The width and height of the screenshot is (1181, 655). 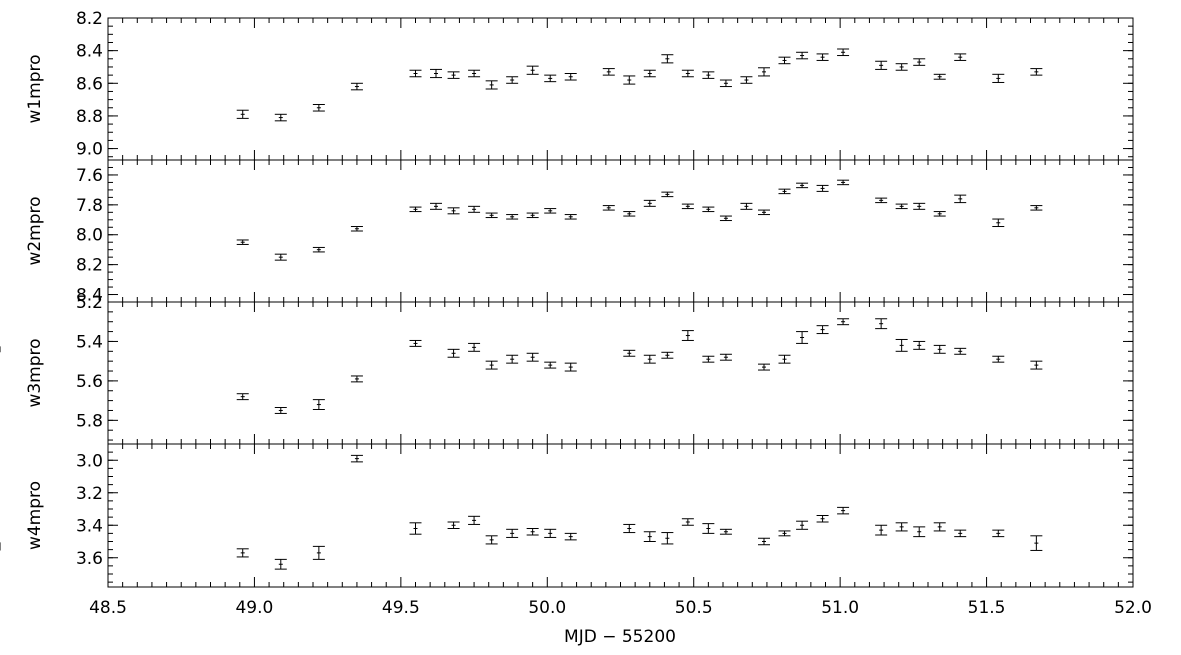 What do you see at coordinates (89, 236) in the screenshot?
I see `y-tick-label: 8.0` at bounding box center [89, 236].